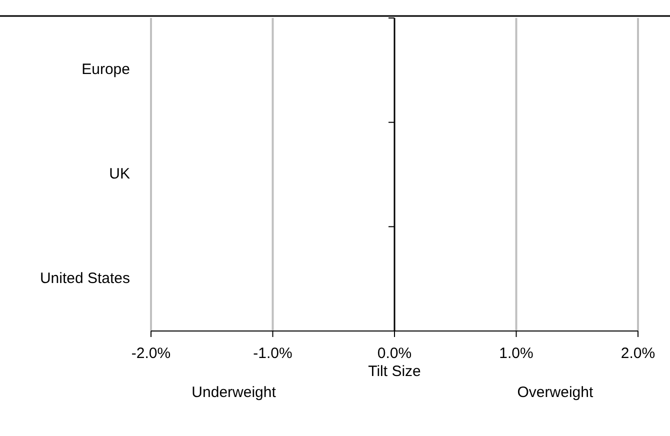 This screenshot has width=670, height=436. What do you see at coordinates (272, 353) in the screenshot?
I see `x-tick-label: -1.0%` at bounding box center [272, 353].